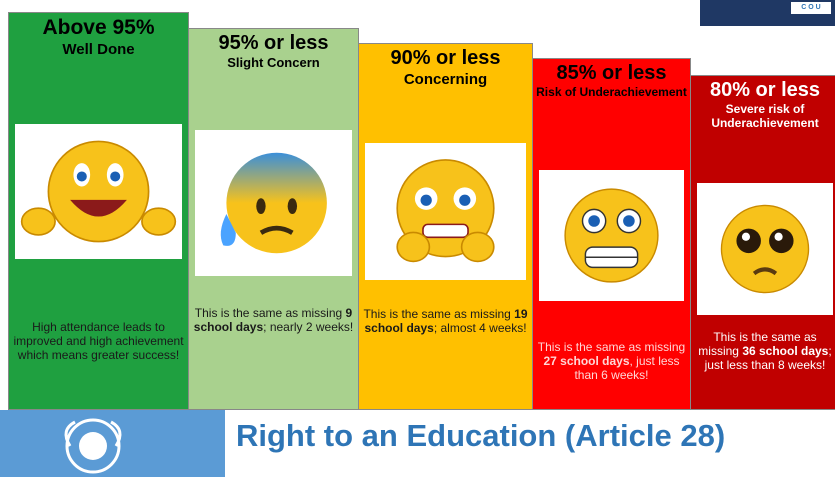 This screenshot has height=477, width=835. Describe the element at coordinates (273, 62) in the screenshot. I see `panel-subheading: Slight Concern` at that location.